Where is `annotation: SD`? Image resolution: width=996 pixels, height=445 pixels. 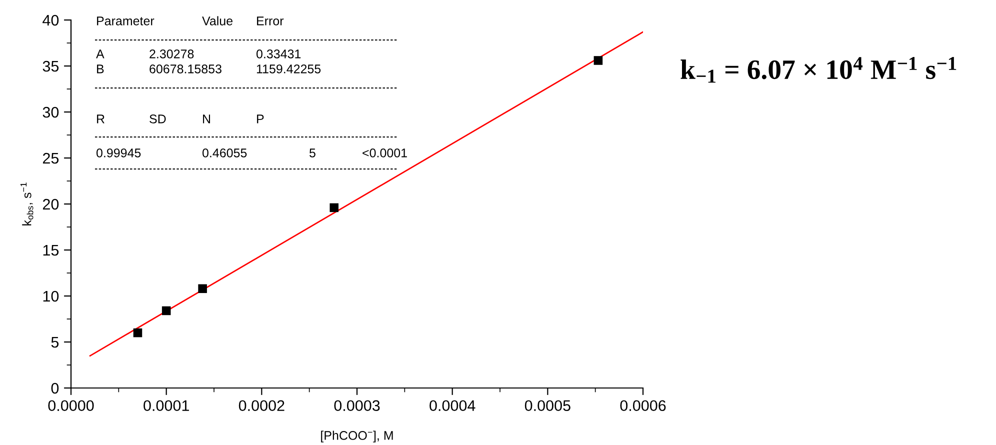 annotation: SD is located at coordinates (158, 119).